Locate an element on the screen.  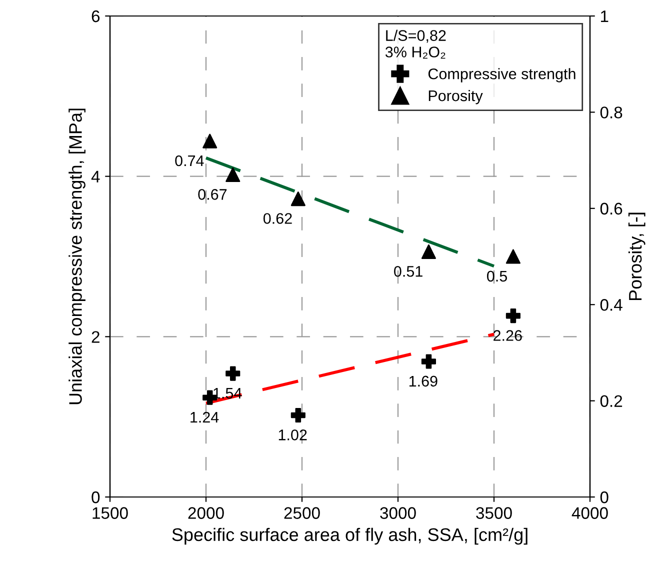
y-tick-label: 2 is located at coordinates (96, 337).